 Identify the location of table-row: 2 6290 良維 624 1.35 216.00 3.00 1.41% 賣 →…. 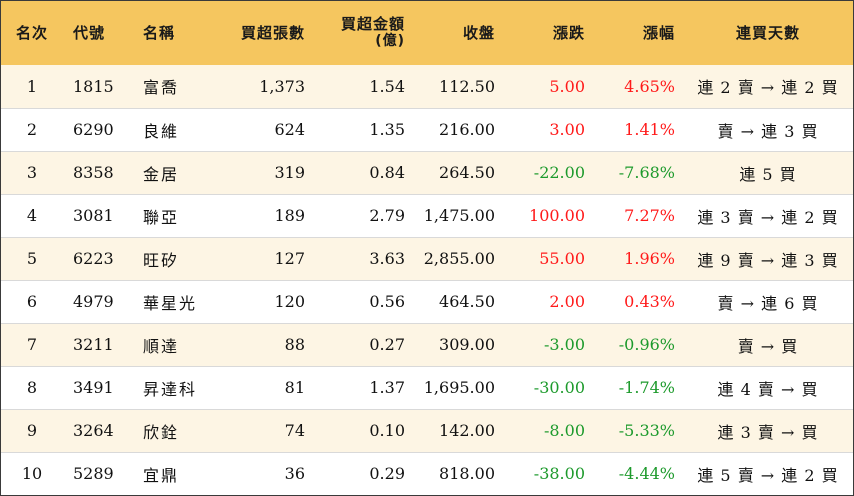
(427, 129).